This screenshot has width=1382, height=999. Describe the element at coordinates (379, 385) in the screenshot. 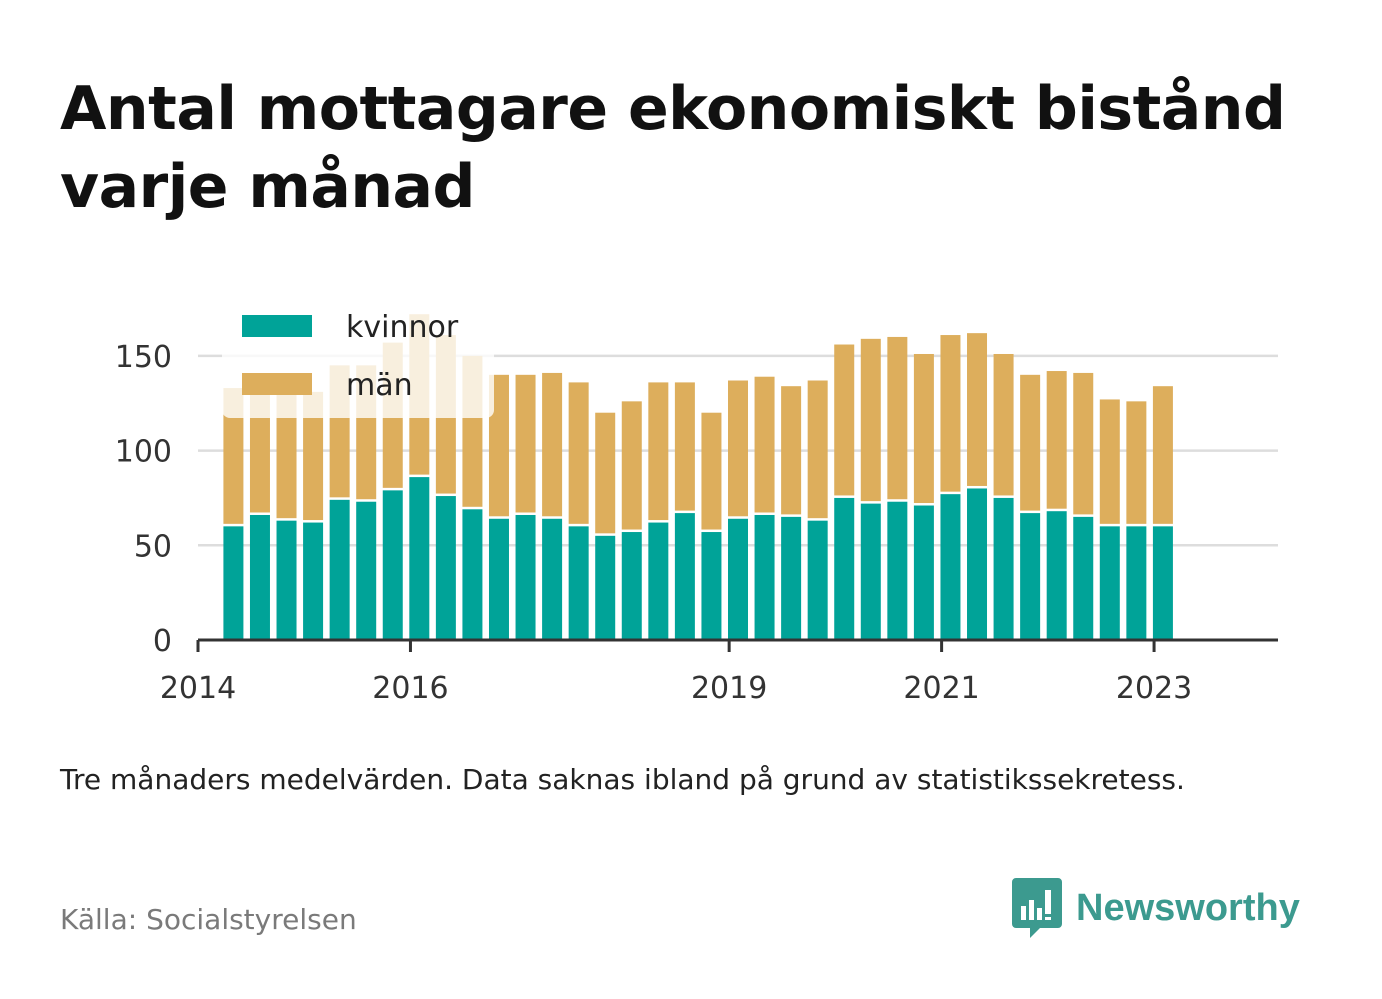

I see `legend-label: män` at that location.